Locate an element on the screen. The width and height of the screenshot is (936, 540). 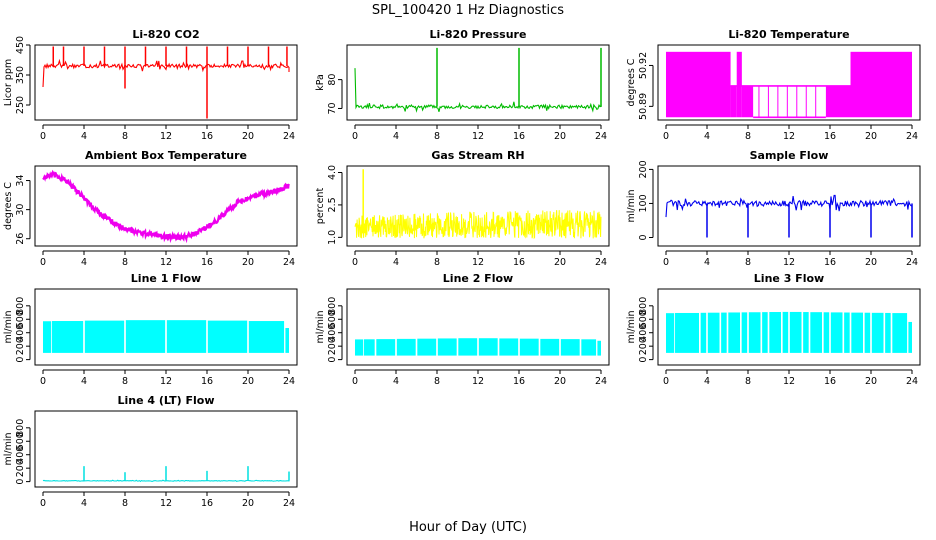
y-axis-label: percent is located at coordinates (320, 206).